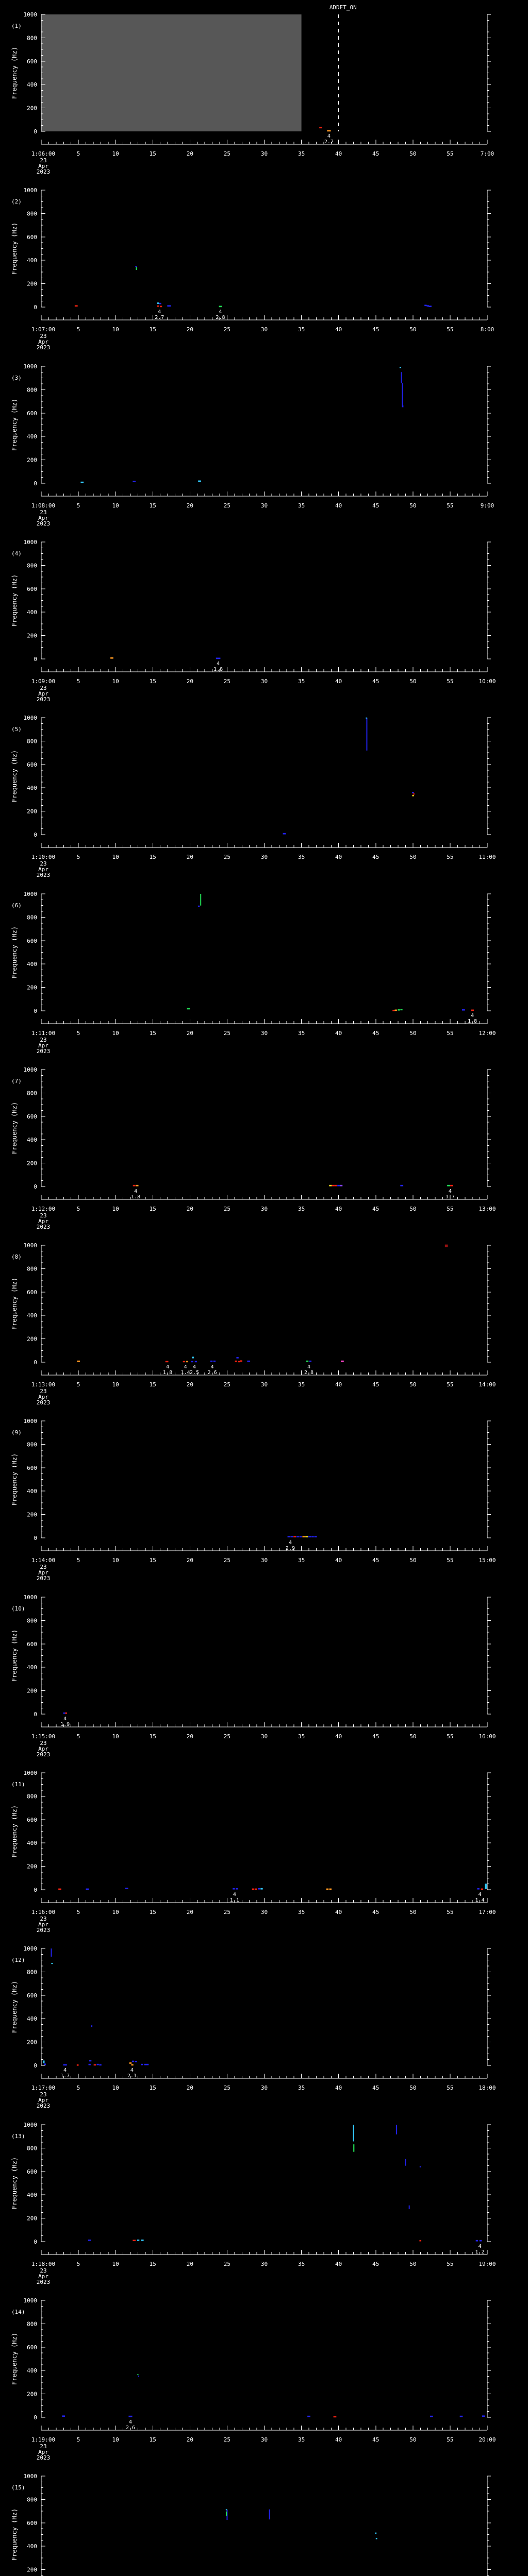  I want to click on x-end-time-label: 20:00, so click(487, 2439).